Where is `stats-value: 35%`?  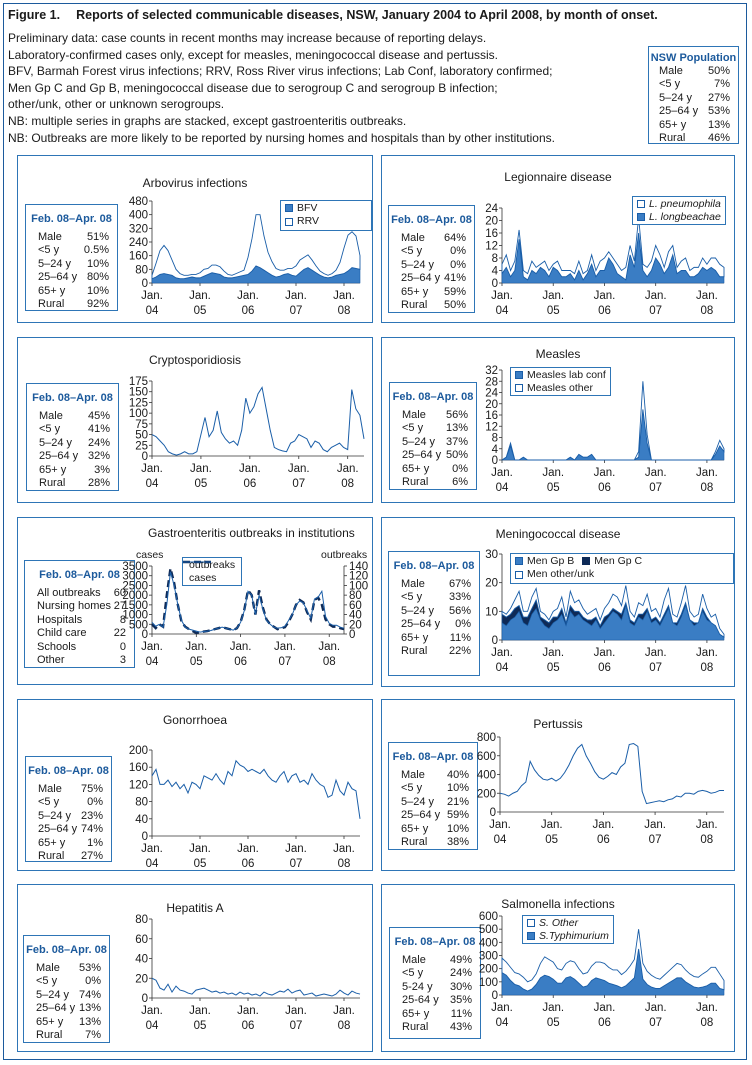 stats-value: 35% is located at coordinates (460, 1000).